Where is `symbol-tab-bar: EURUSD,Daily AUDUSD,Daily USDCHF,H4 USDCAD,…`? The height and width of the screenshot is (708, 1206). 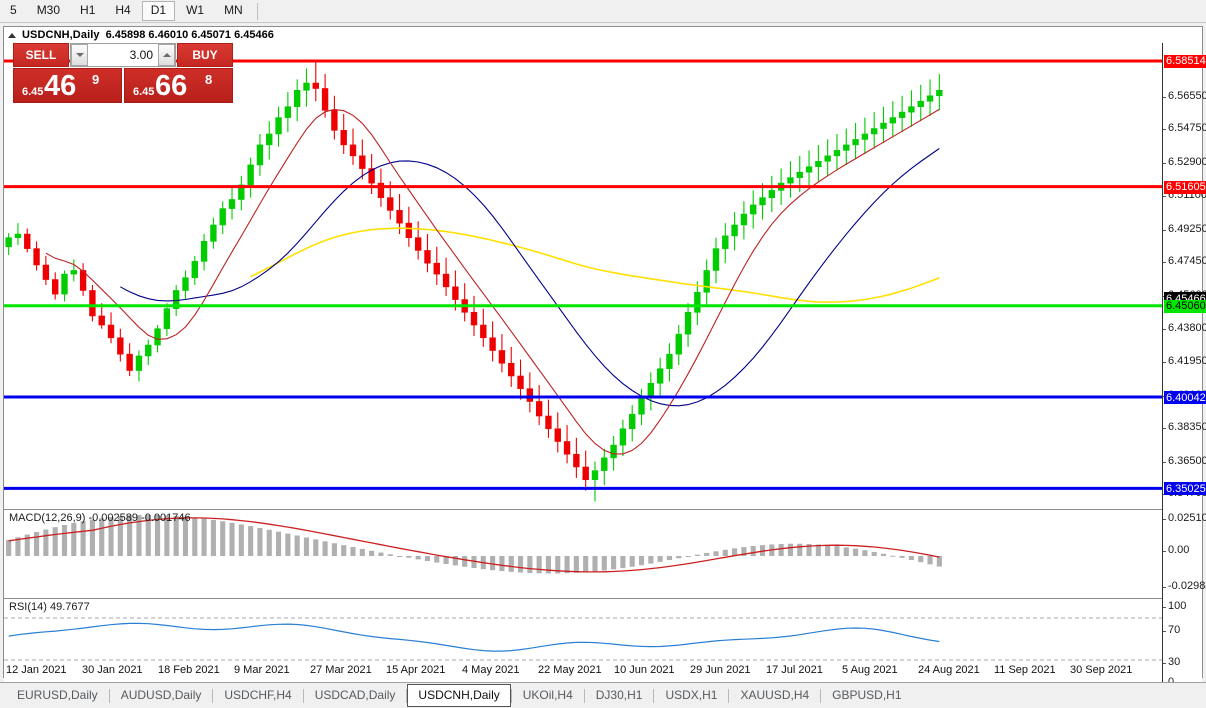 symbol-tab-bar: EURUSD,Daily AUDUSD,Daily USDCHF,H4 USDCAD,… is located at coordinates (603, 695).